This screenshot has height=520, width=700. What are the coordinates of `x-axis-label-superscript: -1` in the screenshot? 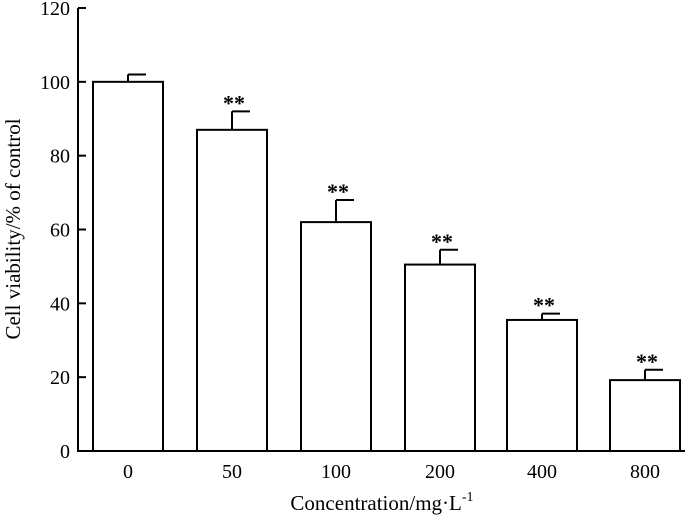 It's located at (468, 497).